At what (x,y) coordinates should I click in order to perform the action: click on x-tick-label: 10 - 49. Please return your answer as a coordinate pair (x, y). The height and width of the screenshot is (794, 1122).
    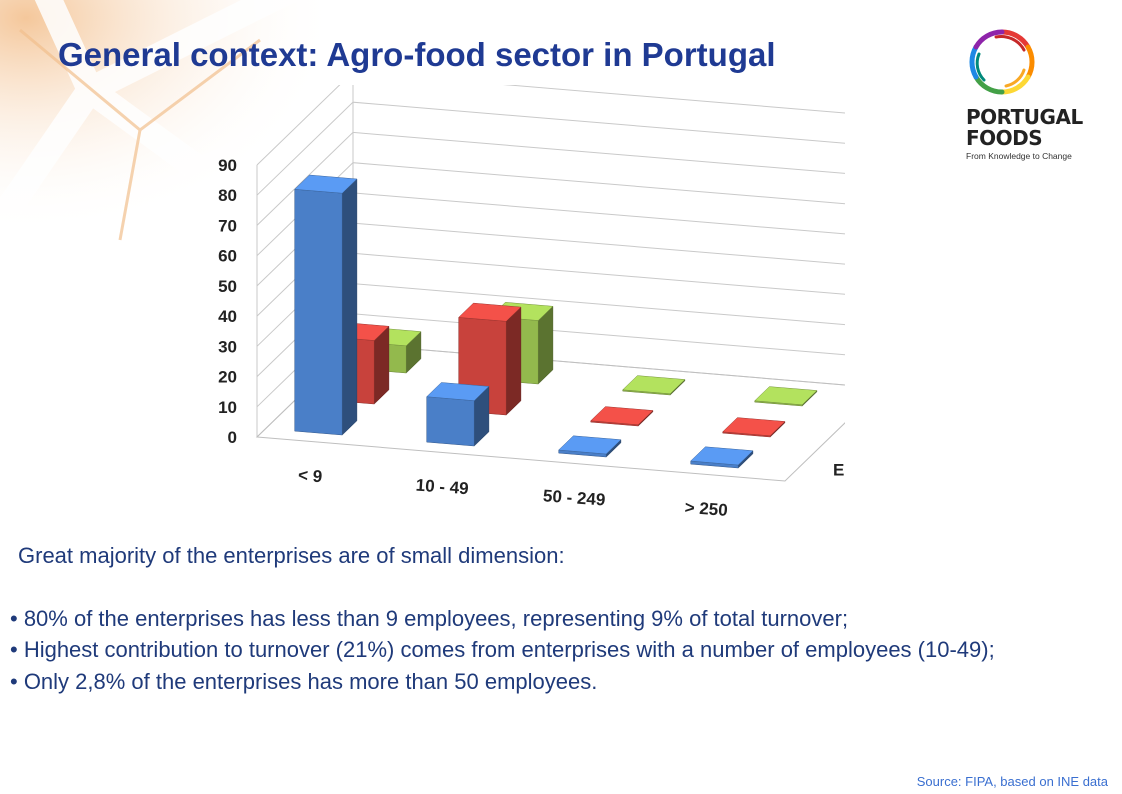
    Looking at the image, I should click on (442, 487).